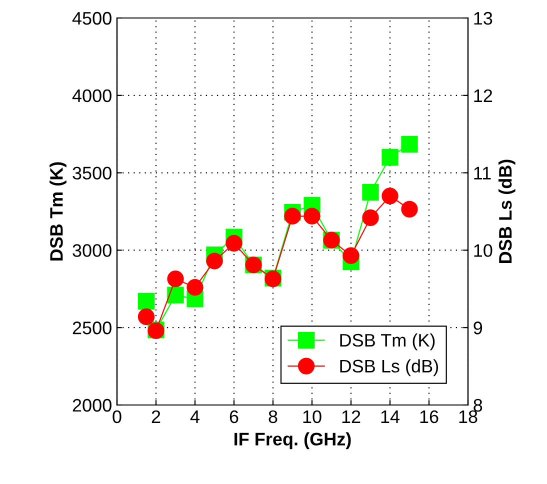 This screenshot has width=547, height=484. I want to click on y2-tick-label: 8, so click(478, 405).